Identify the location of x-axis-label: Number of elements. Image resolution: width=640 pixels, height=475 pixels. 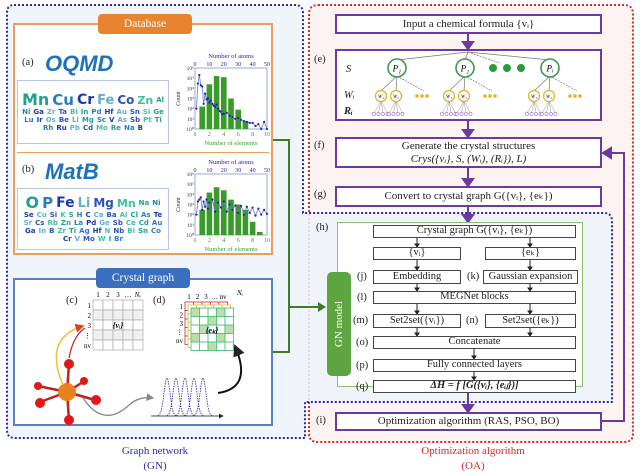
(231, 143).